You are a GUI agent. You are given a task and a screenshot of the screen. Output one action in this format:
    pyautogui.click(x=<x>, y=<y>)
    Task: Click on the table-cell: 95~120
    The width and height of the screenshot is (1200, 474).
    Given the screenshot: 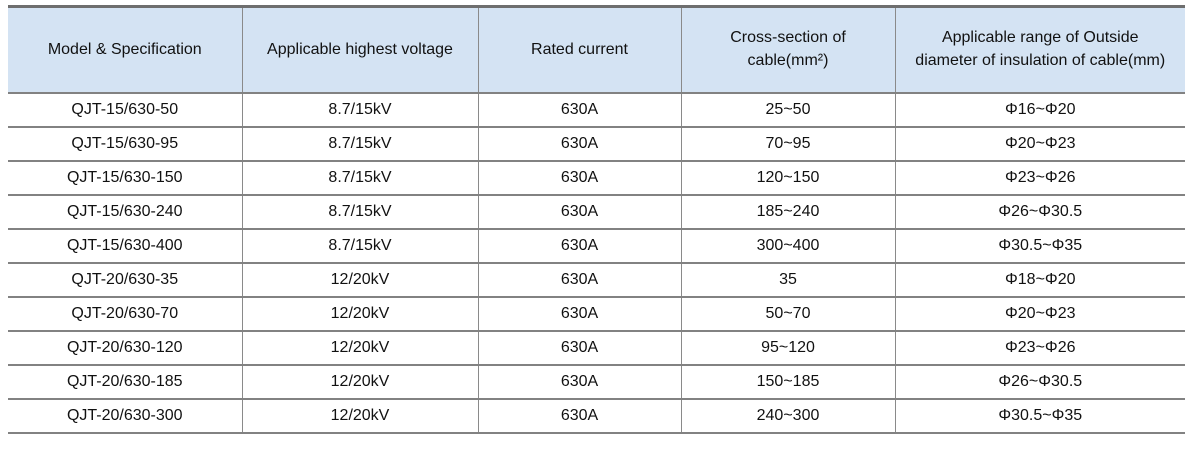 What is the action you would take?
    pyautogui.click(x=787, y=348)
    